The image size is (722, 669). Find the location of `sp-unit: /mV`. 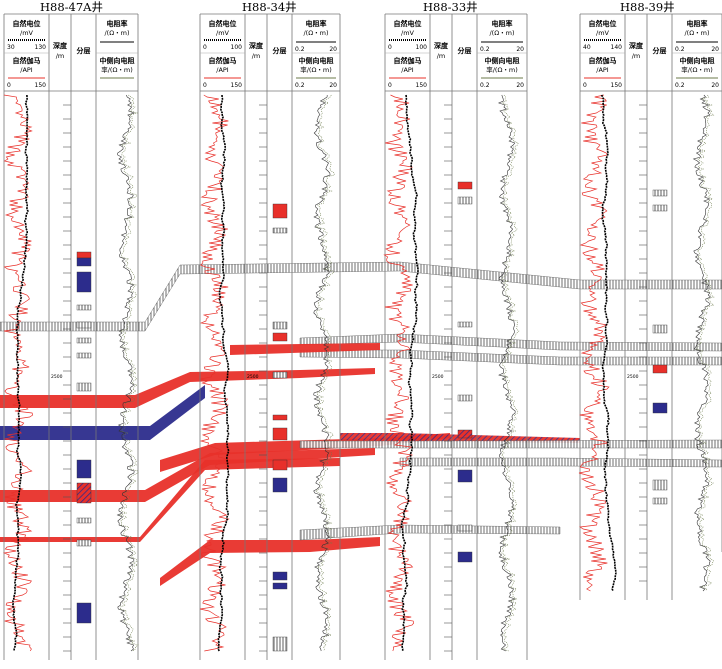

sp-unit: /mV is located at coordinates (603, 33).